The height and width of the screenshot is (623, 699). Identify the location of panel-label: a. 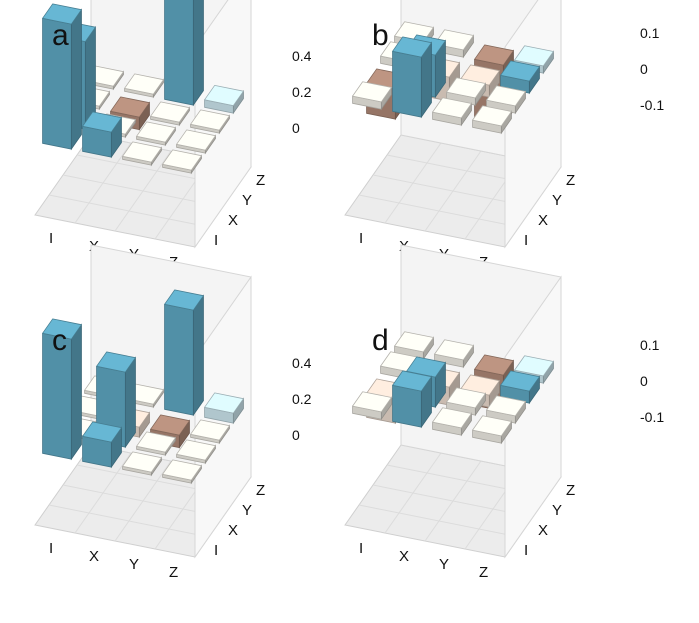
(60, 35).